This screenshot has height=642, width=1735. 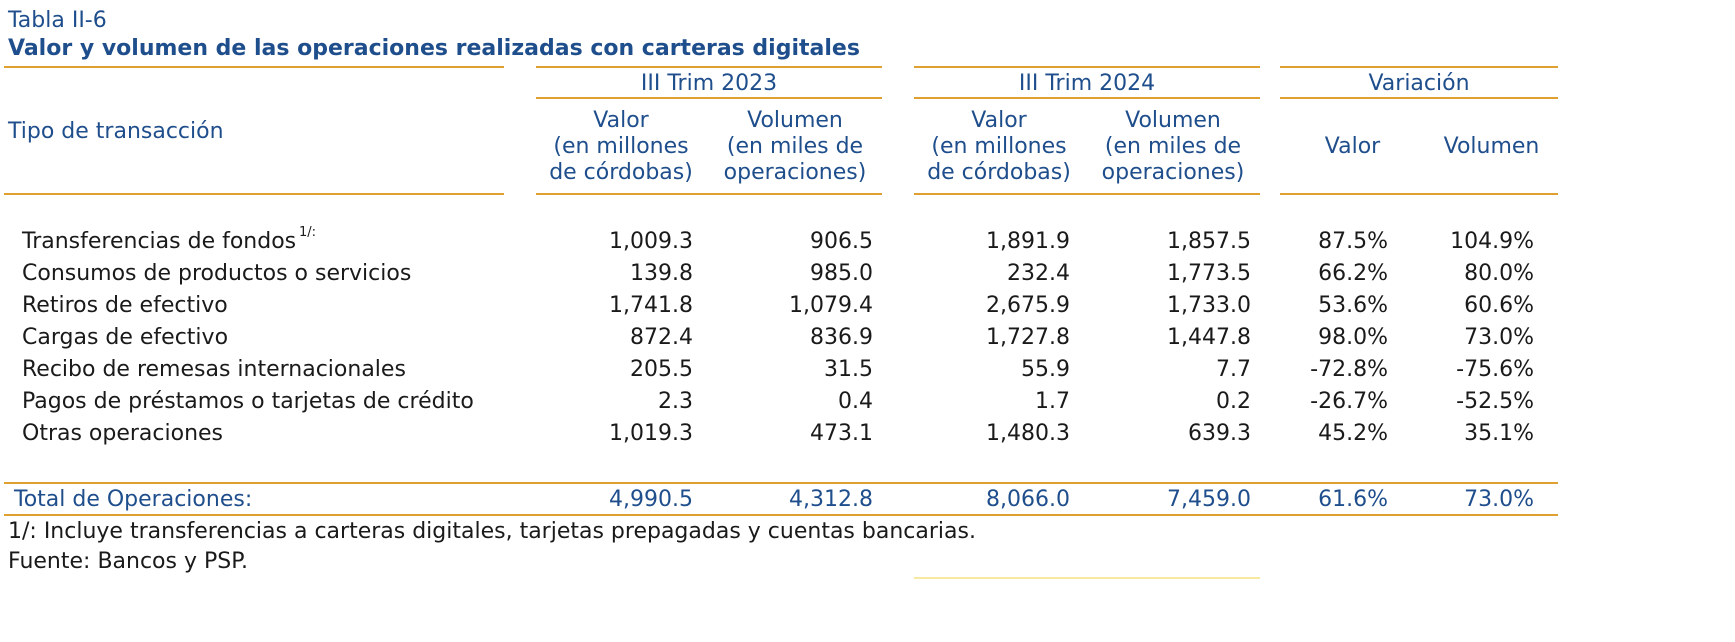 What do you see at coordinates (709, 98) in the screenshot?
I see `rule-group-2023` at bounding box center [709, 98].